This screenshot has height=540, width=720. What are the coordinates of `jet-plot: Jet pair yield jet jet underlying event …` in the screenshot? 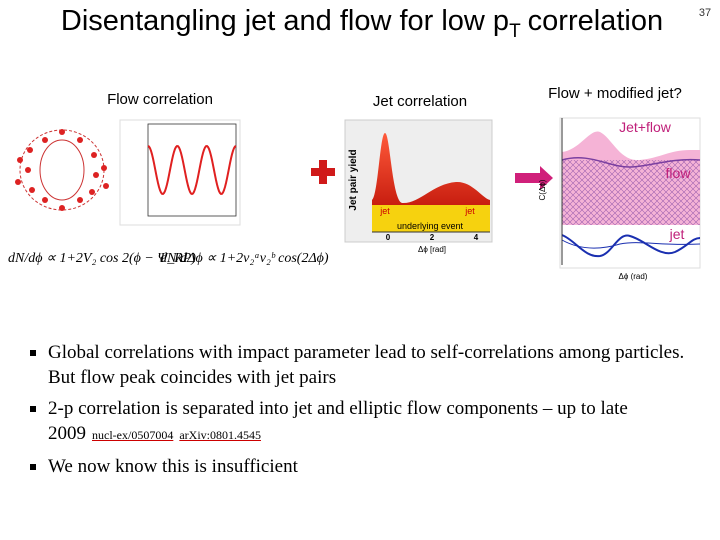 It's located at (418, 186).